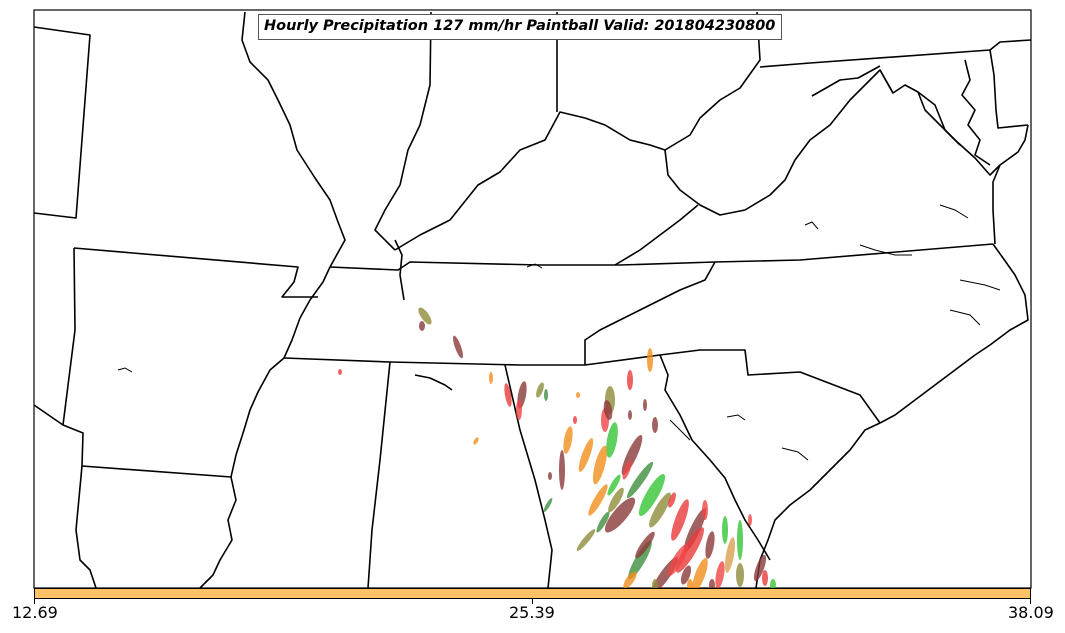 Image resolution: width=1065 pixels, height=633 pixels. I want to click on border-tennessee-nc, so click(650, 313).